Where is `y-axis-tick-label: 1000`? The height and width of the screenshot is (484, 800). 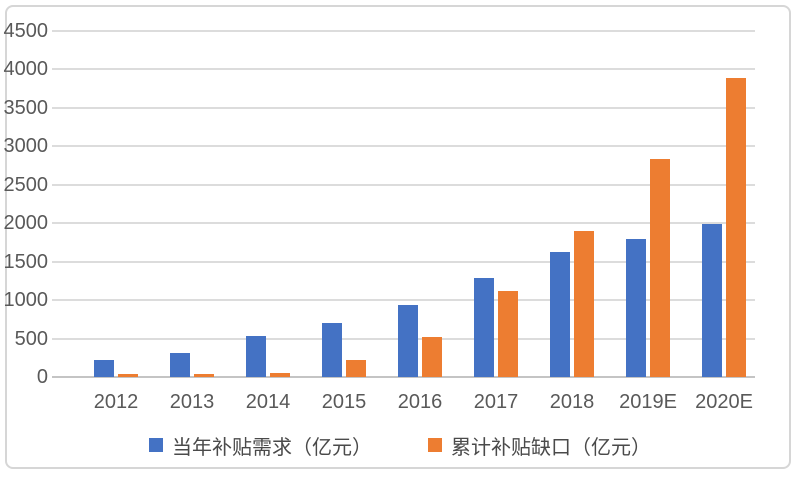
y-axis-tick-label: 1000 is located at coordinates (26, 300).